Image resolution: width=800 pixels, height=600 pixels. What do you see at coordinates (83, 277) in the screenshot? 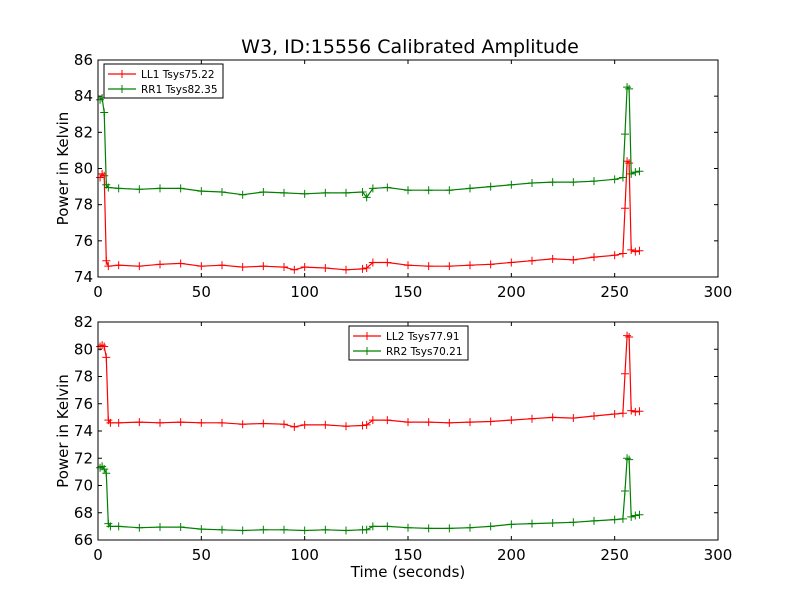
I see `y-tick-label: 74` at bounding box center [83, 277].